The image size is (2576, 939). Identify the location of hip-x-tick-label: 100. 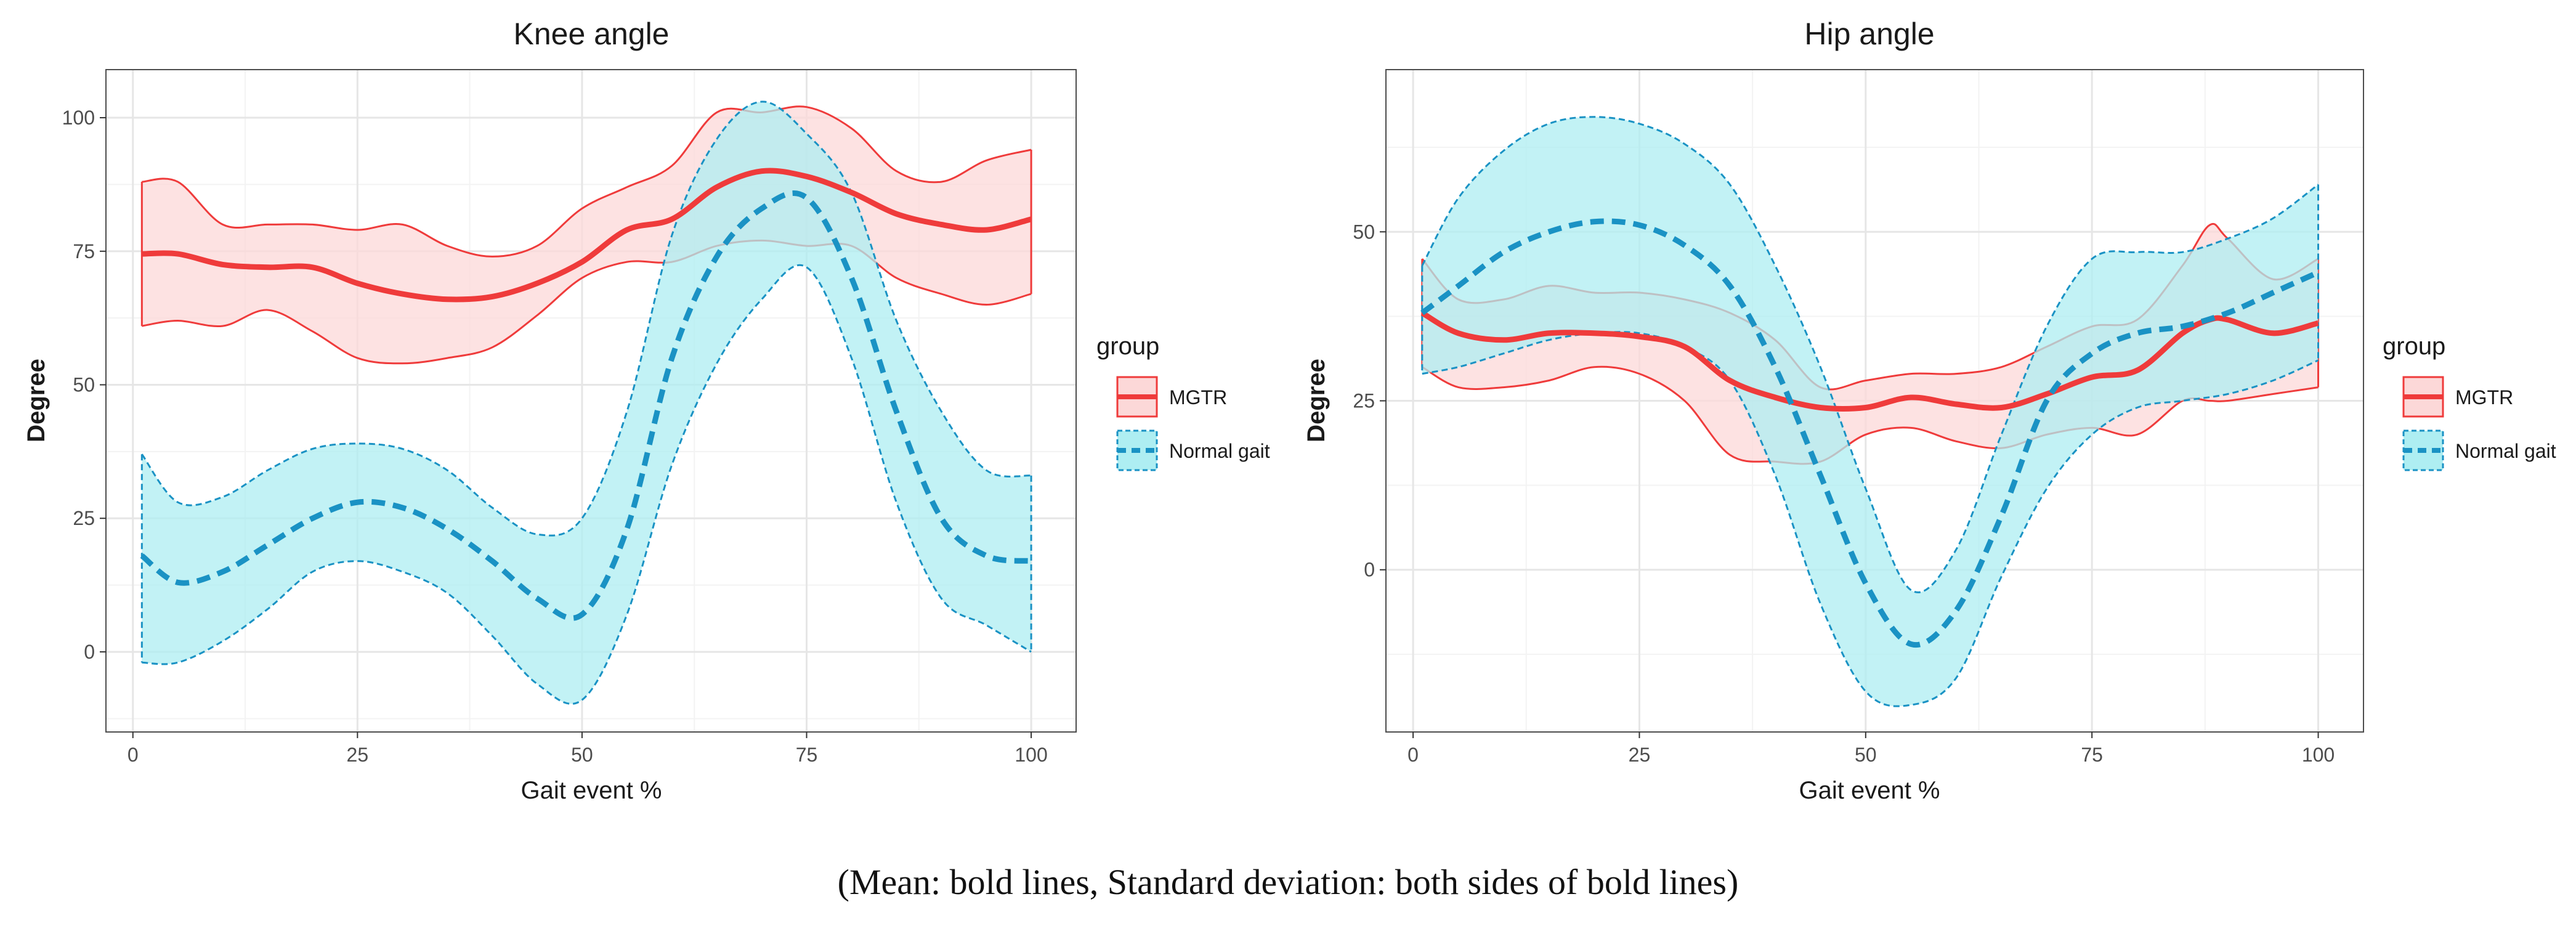
(2318, 755).